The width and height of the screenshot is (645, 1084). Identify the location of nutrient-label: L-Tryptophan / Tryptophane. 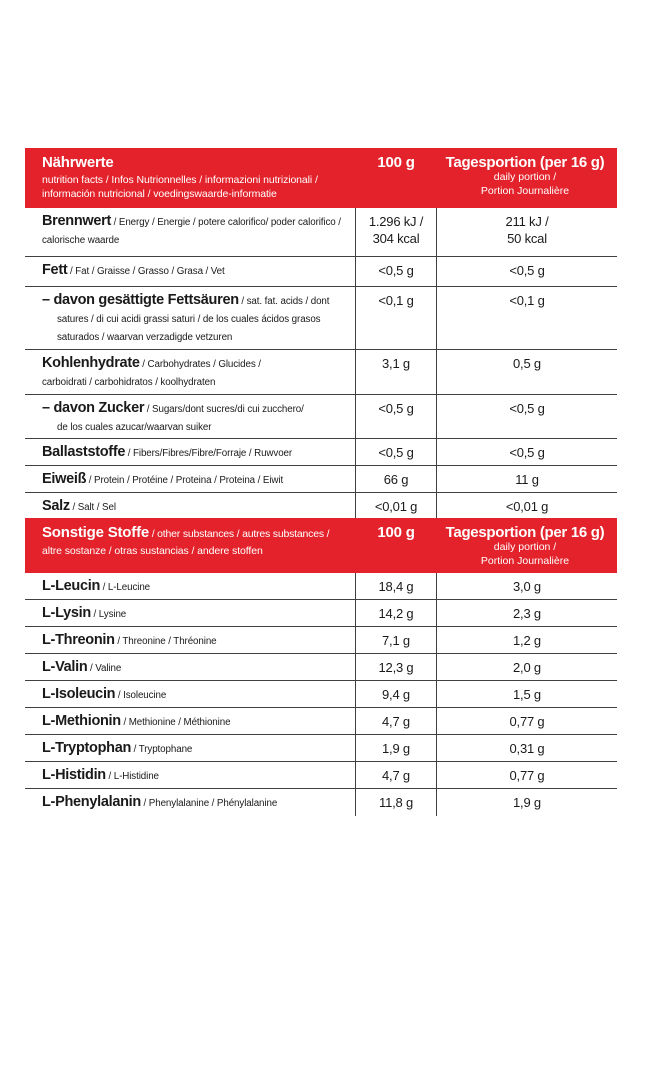
(194, 748).